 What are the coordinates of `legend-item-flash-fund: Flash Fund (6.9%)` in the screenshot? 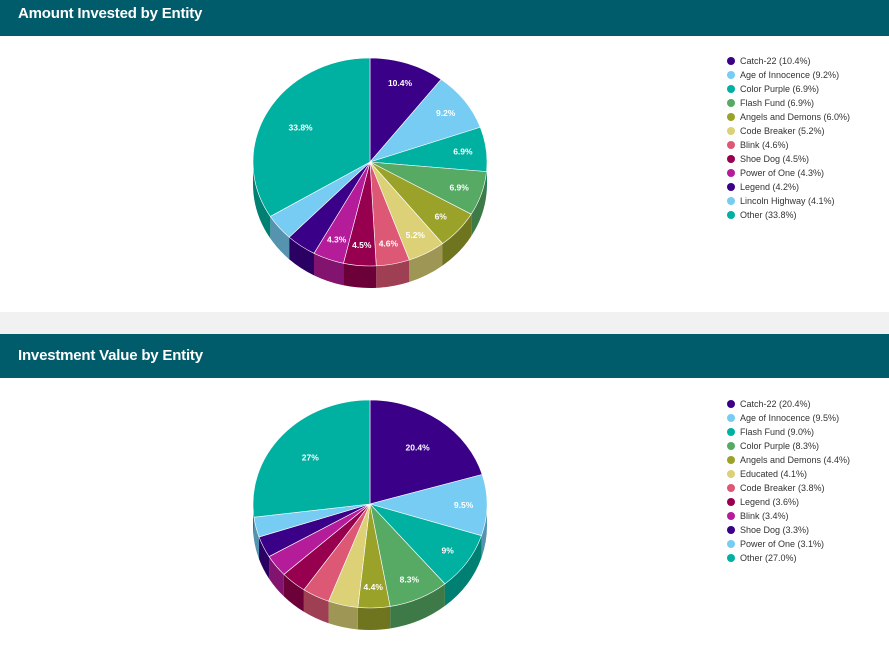 It's located at (788, 103).